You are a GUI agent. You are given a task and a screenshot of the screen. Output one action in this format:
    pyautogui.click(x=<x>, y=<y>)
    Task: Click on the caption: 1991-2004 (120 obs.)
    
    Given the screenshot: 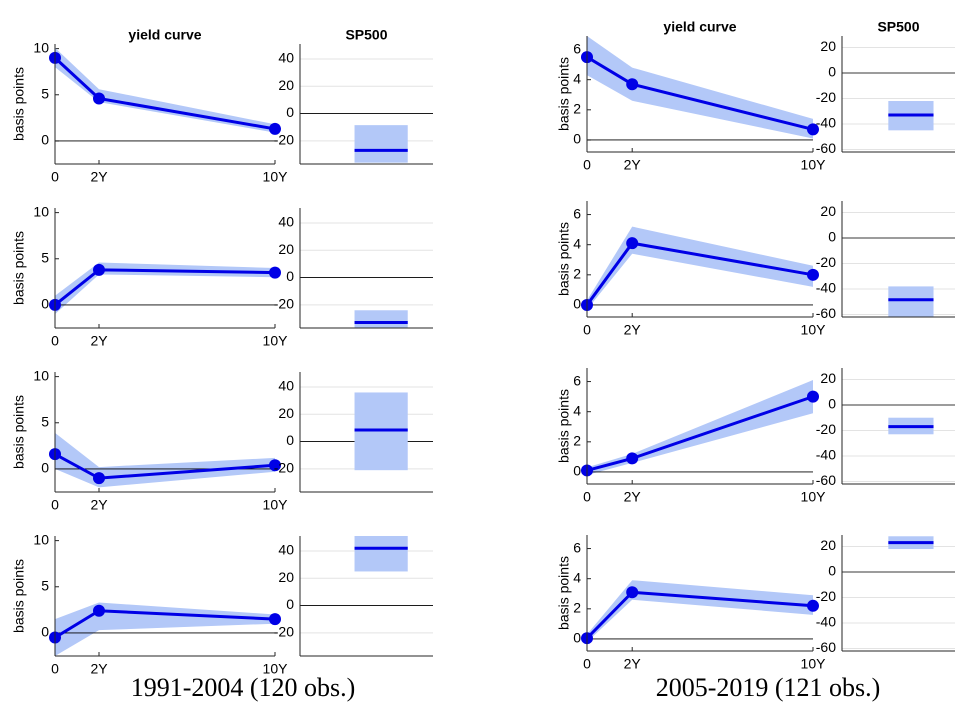 What is the action you would take?
    pyautogui.click(x=243, y=687)
    